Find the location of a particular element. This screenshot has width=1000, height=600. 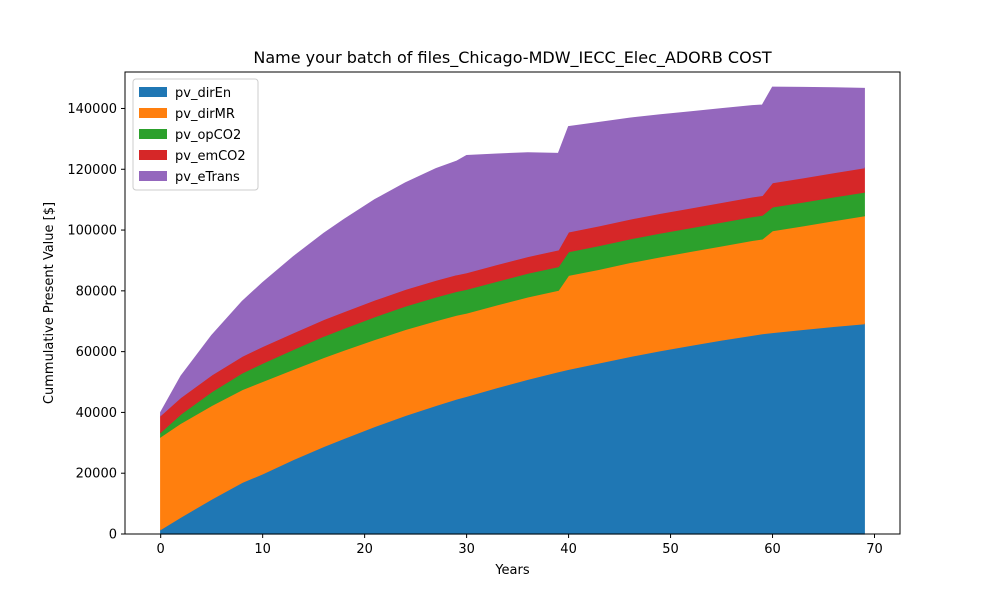

x-tick-label: 0 is located at coordinates (161, 549).